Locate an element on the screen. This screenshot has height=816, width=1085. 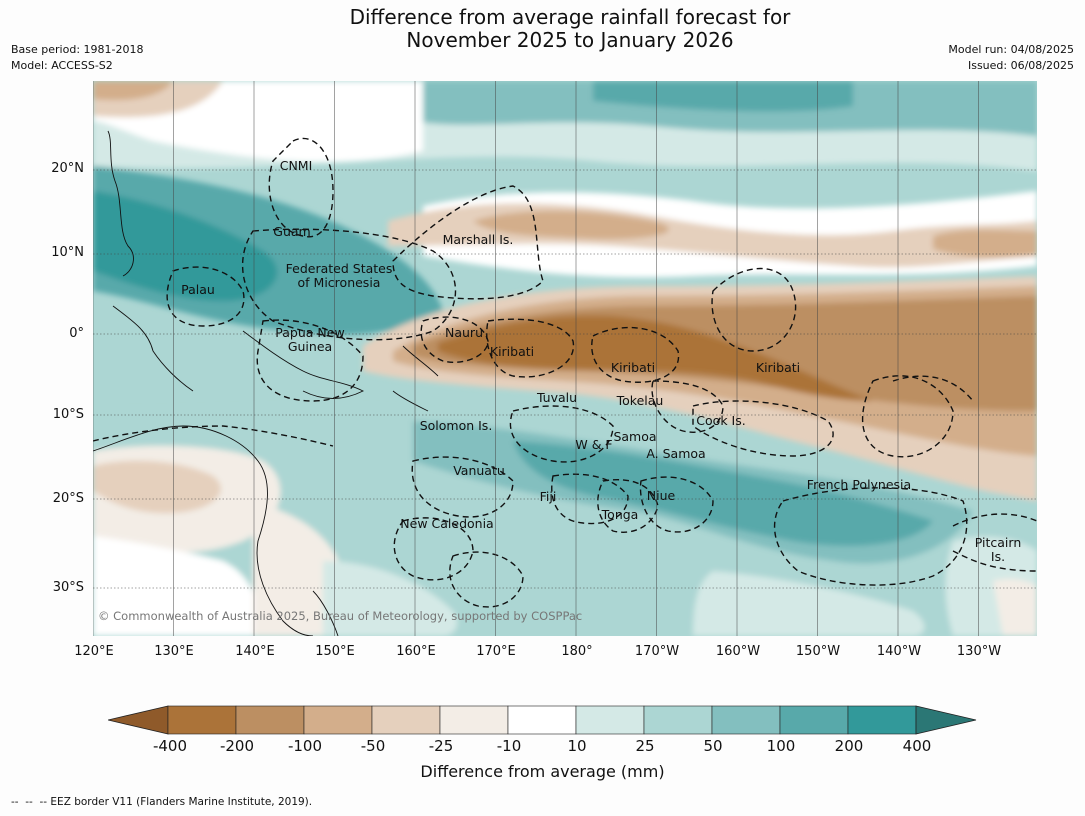
title-line-2: November 2025 to January 2026 is located at coordinates (570, 40).